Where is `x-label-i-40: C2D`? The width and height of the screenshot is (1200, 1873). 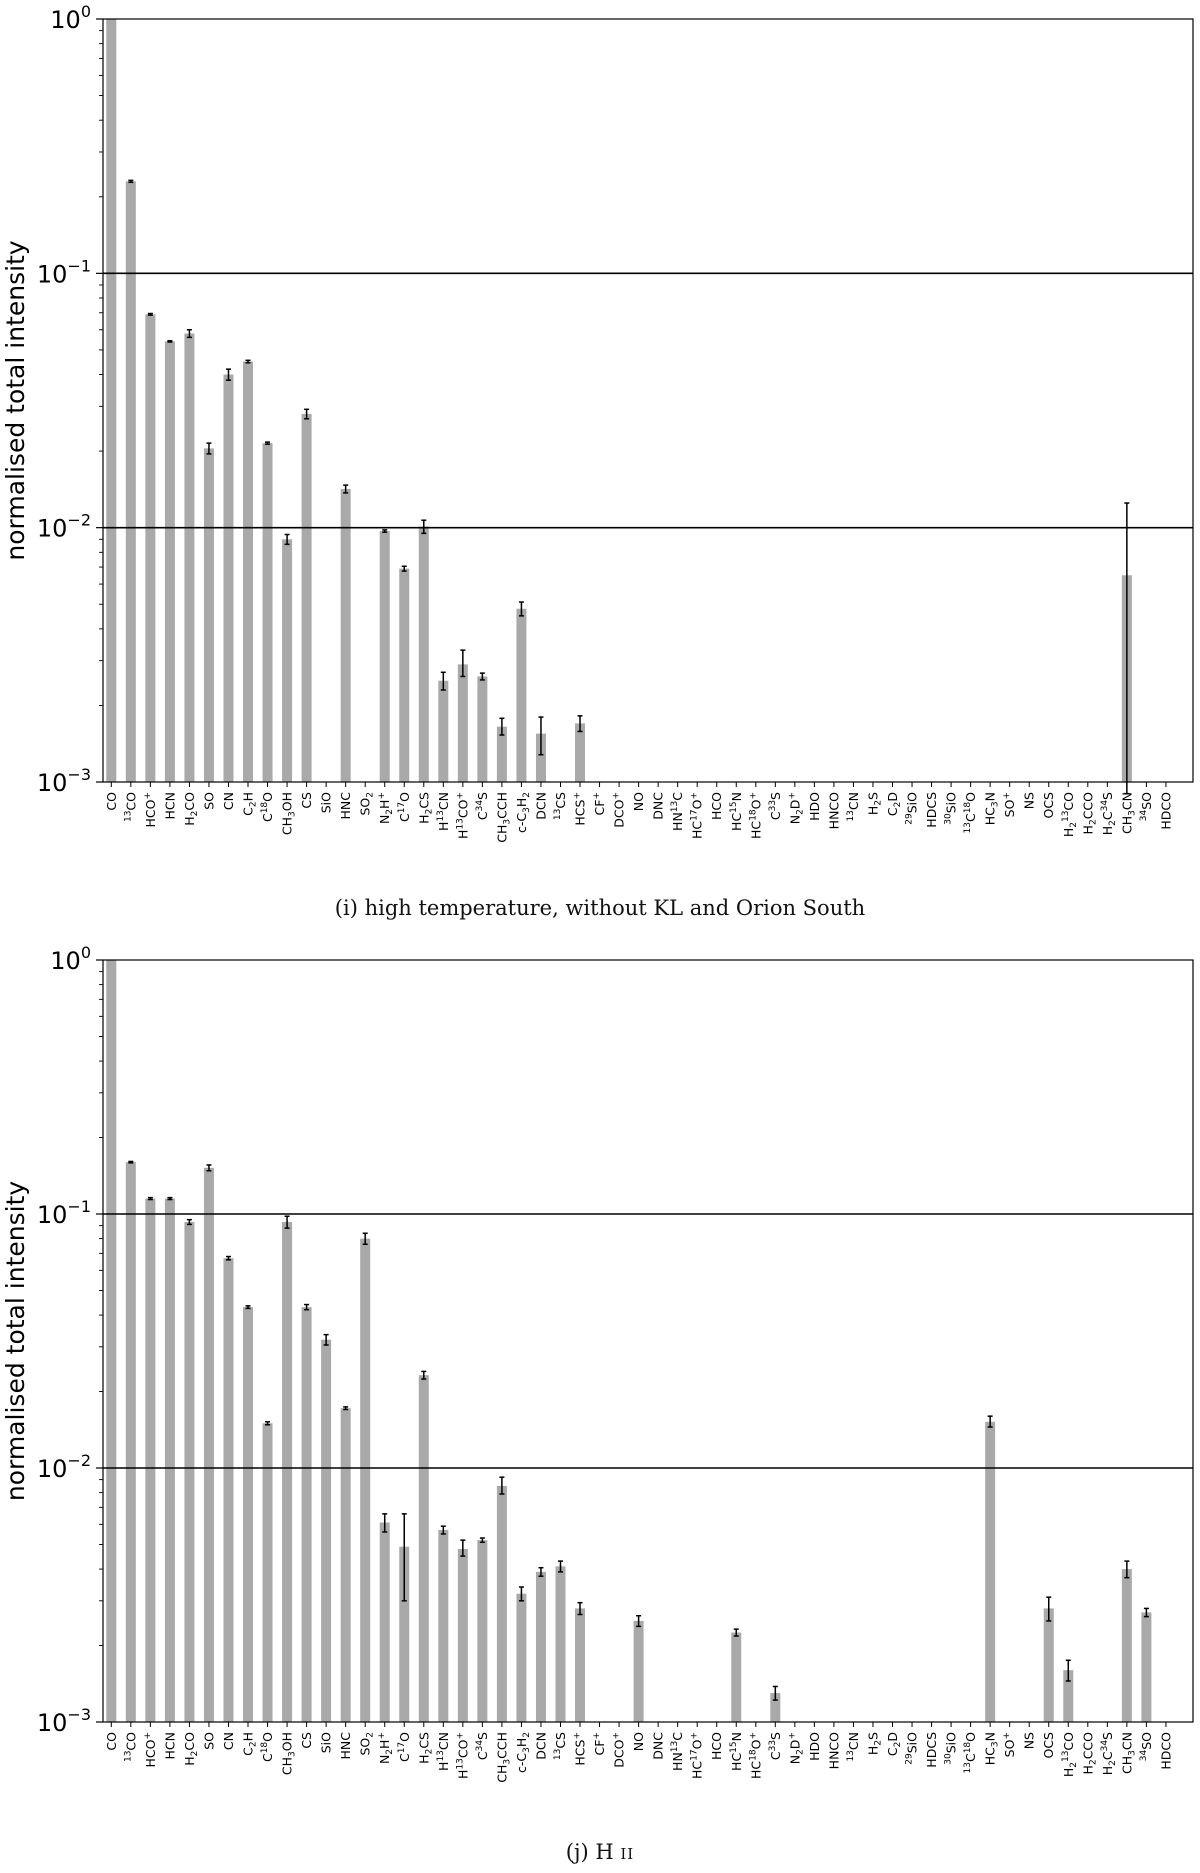
x-label-i-40: C2D is located at coordinates (894, 804).